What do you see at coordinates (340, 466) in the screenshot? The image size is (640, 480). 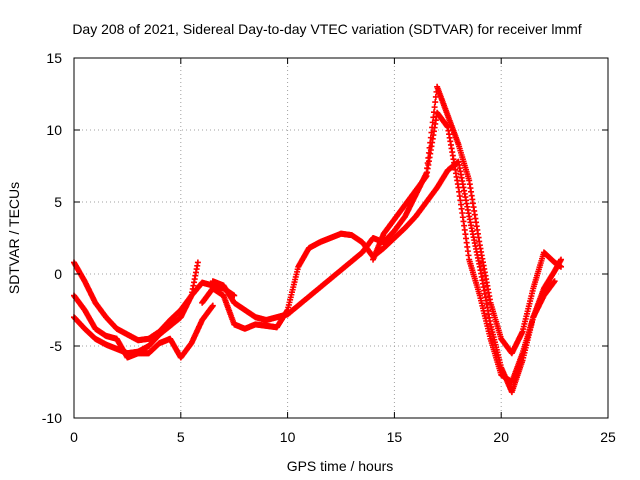 I see `x-axis-label: GPS time / hours` at bounding box center [340, 466].